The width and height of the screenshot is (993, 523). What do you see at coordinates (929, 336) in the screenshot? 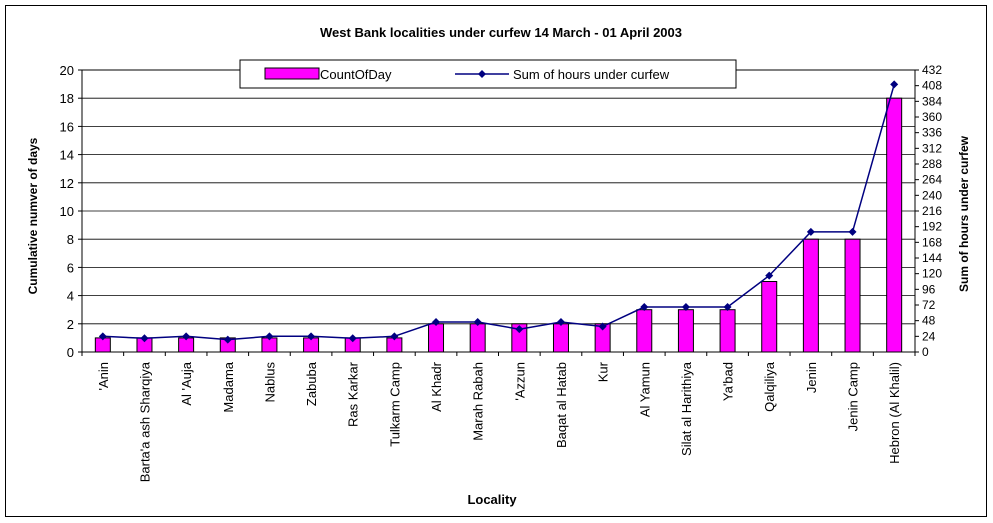
I see `y2-tick-label: 24` at bounding box center [929, 336].